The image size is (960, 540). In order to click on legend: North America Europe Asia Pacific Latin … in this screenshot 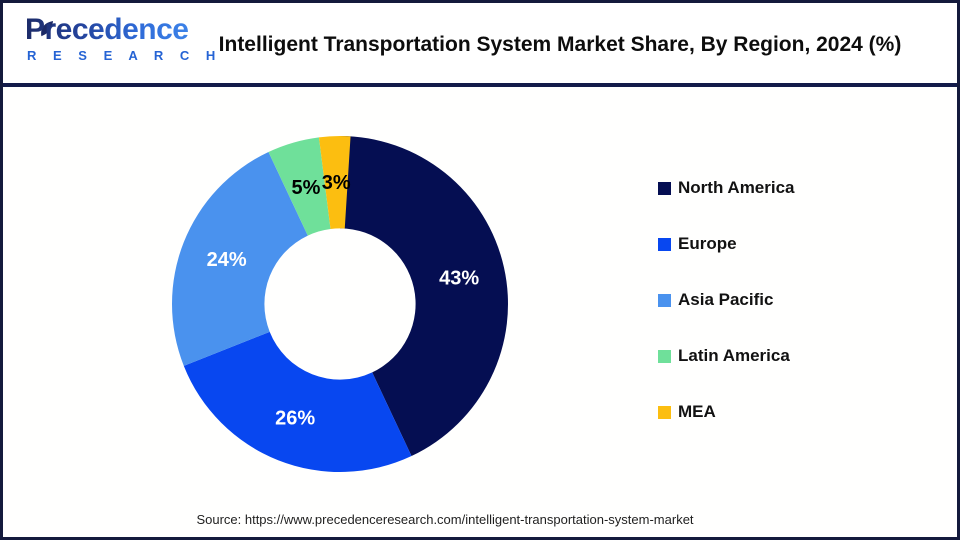, I will do `click(726, 319)`.